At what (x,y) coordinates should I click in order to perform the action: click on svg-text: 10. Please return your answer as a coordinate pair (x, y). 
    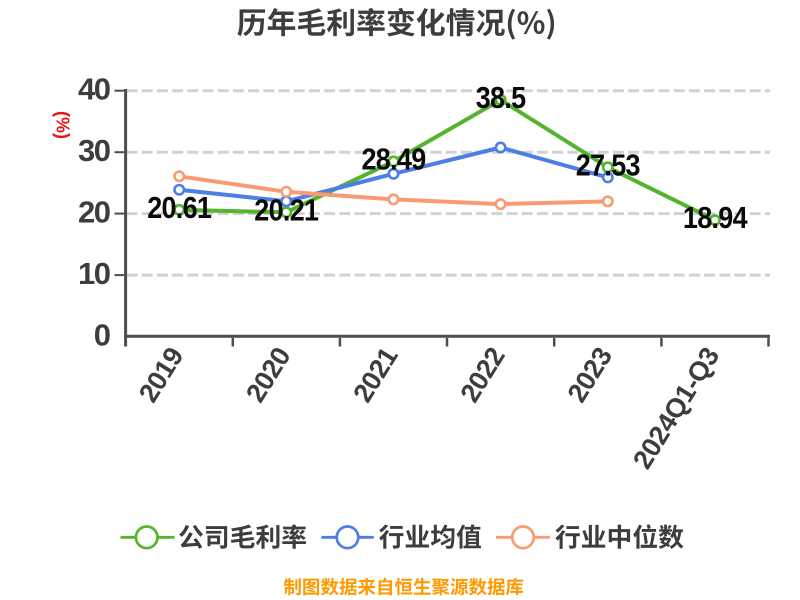
    Looking at the image, I should click on (94, 273).